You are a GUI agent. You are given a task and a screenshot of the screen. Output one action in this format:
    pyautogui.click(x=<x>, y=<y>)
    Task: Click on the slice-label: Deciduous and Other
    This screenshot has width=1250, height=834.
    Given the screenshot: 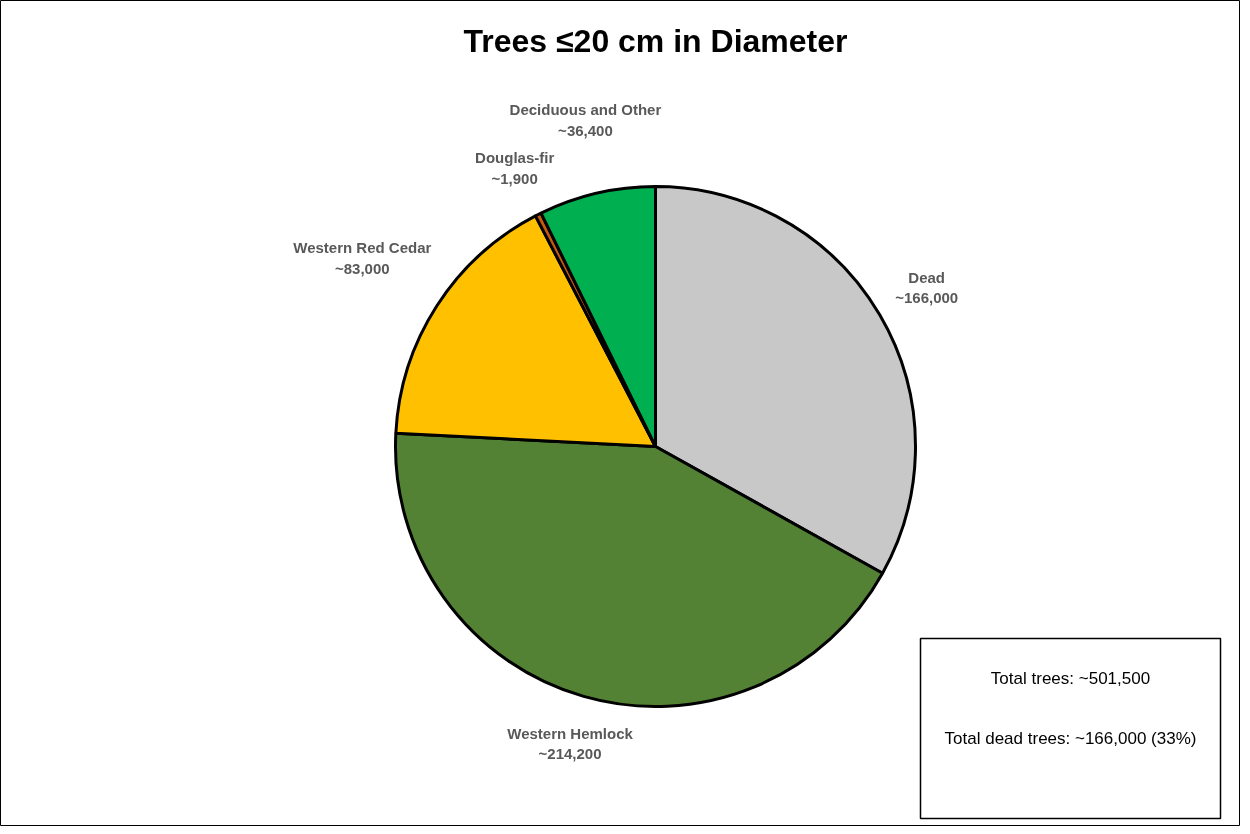 What is the action you would take?
    pyautogui.click(x=585, y=110)
    